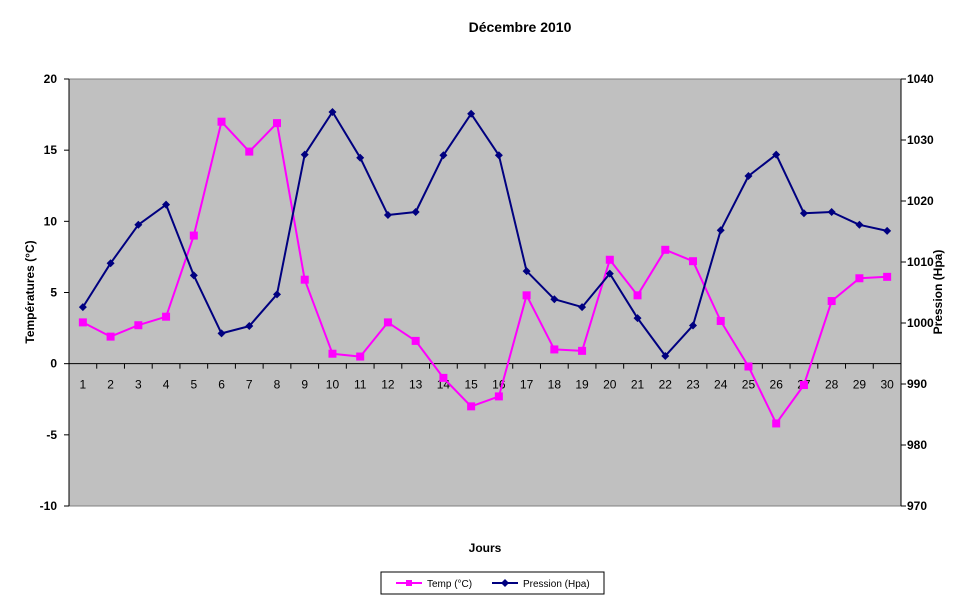 The image size is (970, 603). I want to click on y-tick-label-right: 1040, so click(920, 79).